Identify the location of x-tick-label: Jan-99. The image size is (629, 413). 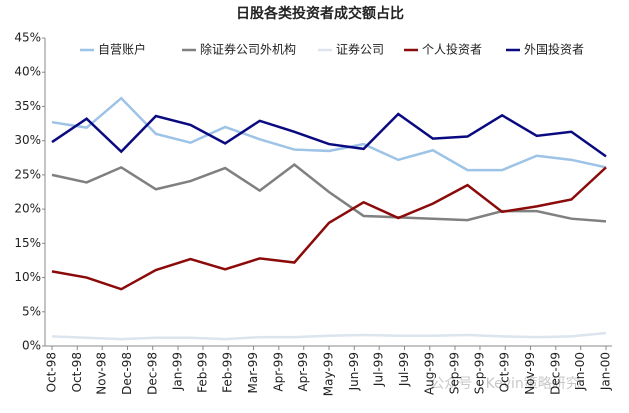
(178, 371).